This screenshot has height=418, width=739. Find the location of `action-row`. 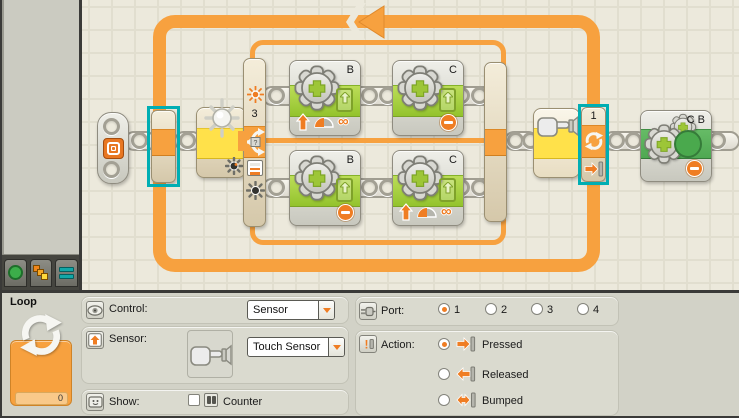

action-row is located at coordinates (487, 373).